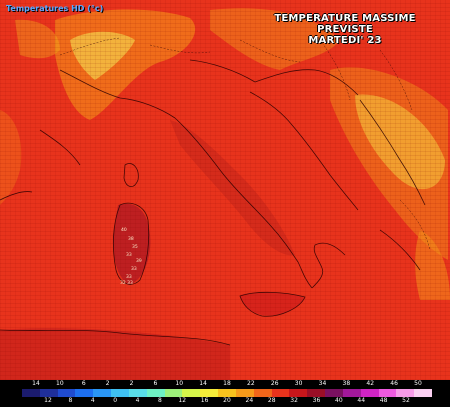 Image resolution: width=450 pixels, height=407 pixels. I want to click on headline-date: MARTEDI' 23, so click(345, 40).